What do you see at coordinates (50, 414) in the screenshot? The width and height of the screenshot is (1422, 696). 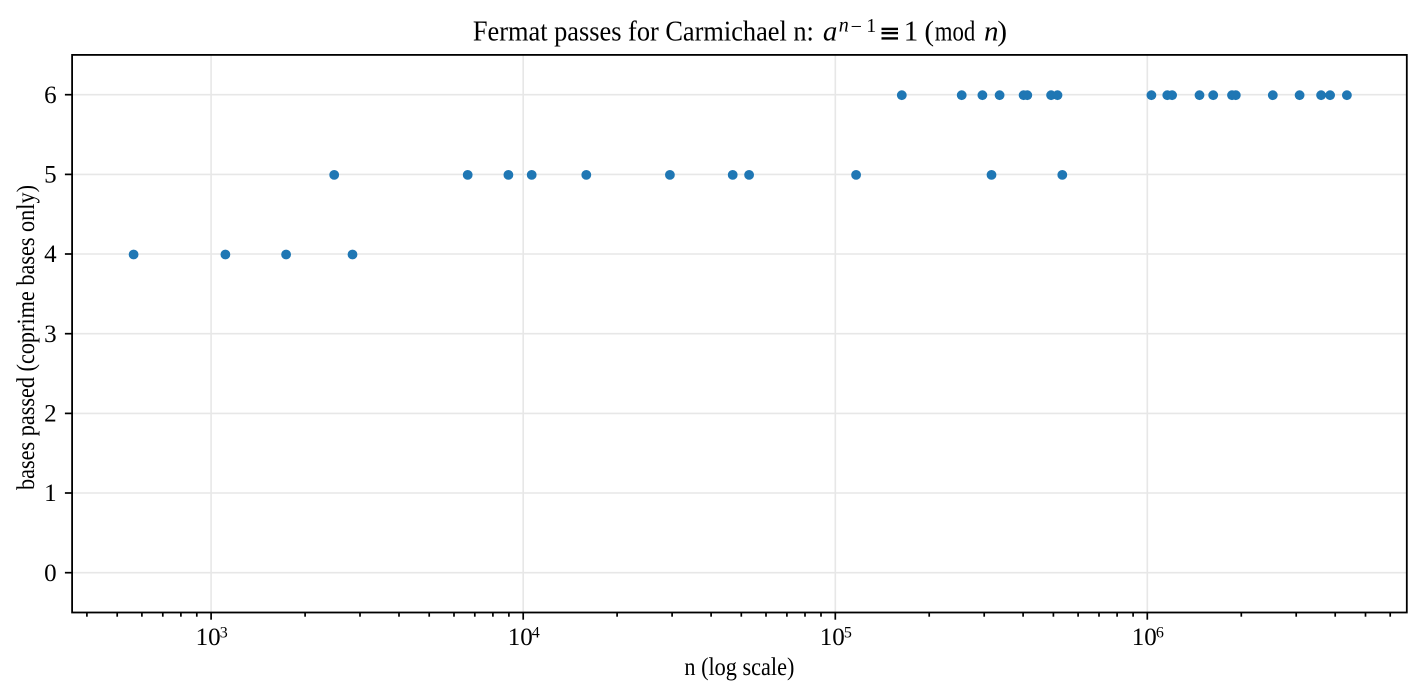 I see `svg-text: 2` at bounding box center [50, 414].